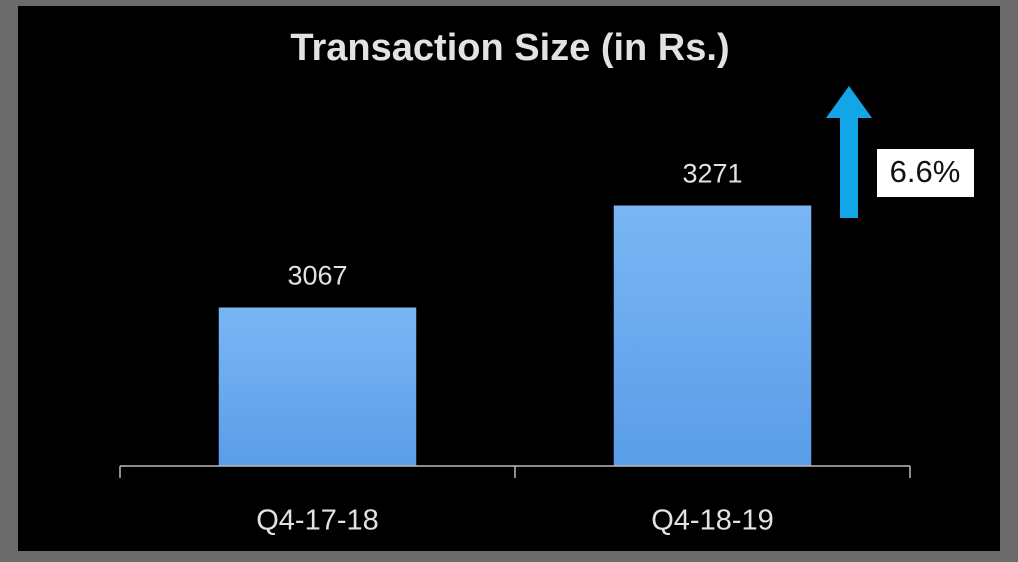 The width and height of the screenshot is (1018, 562). I want to click on chart-title: Transaction Size (in Rs.), so click(509, 48).